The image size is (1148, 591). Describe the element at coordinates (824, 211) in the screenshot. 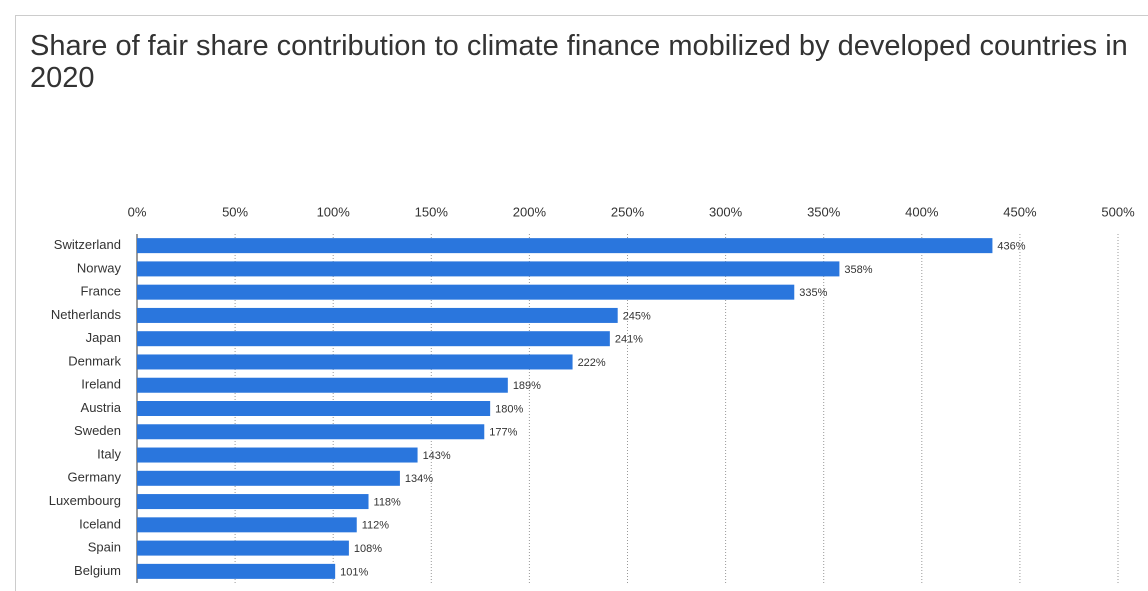

I see `x-tick-label: 350%` at that location.